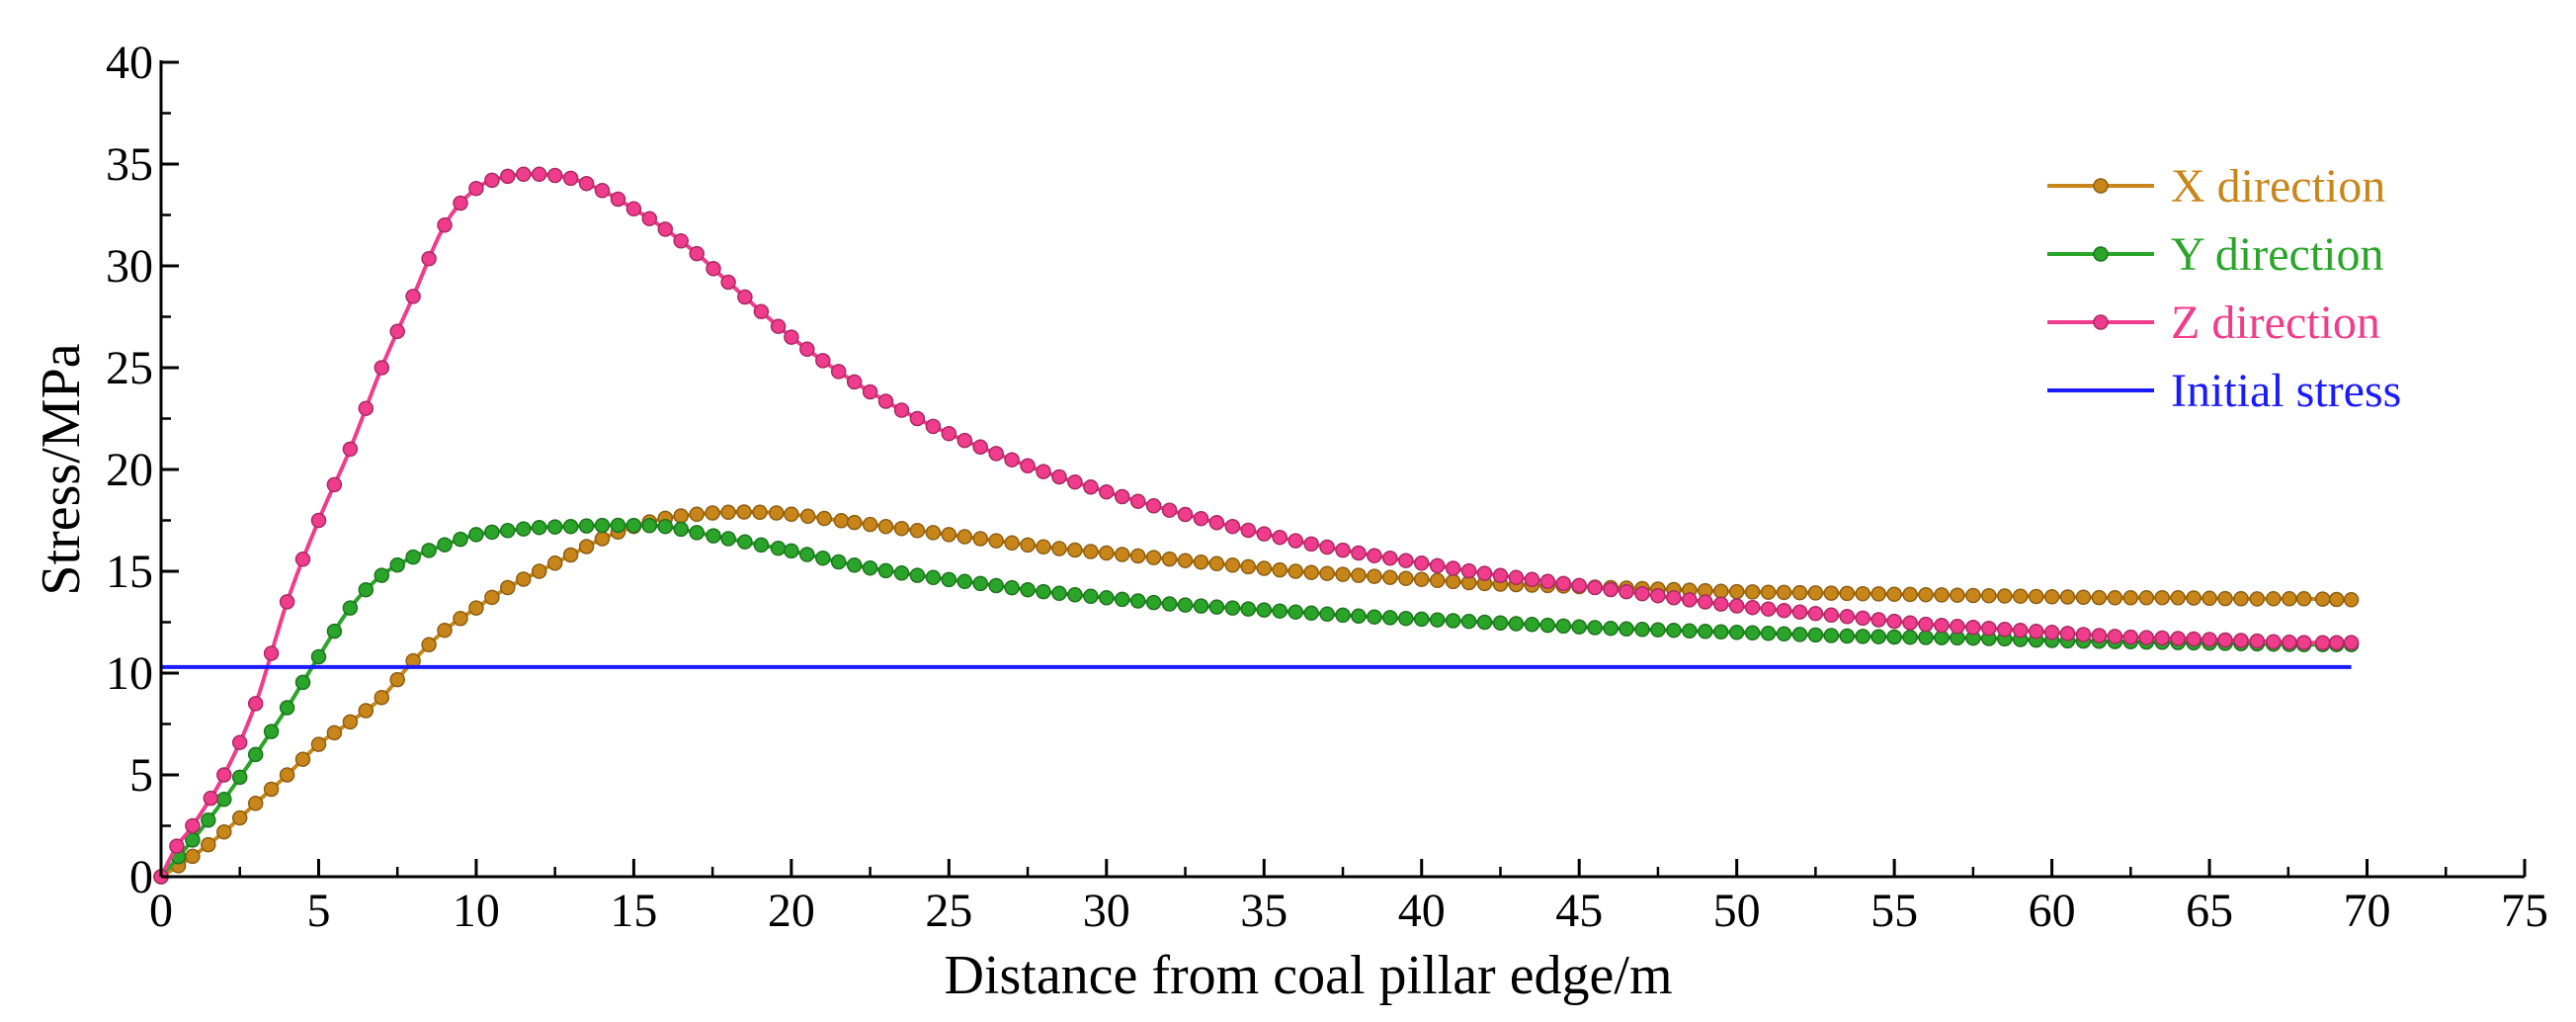 The height and width of the screenshot is (1022, 2576). What do you see at coordinates (1894, 911) in the screenshot?
I see `x-tick-label: 55` at bounding box center [1894, 911].